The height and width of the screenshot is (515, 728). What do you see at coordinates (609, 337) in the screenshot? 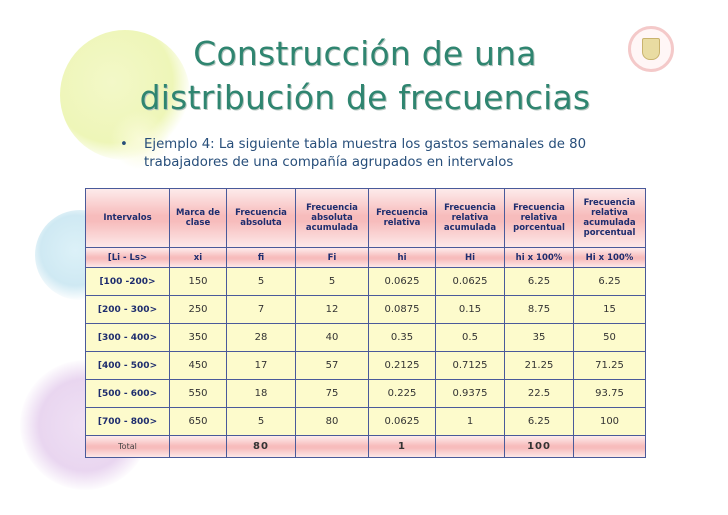
I see `table-cell: 50` at bounding box center [609, 337].